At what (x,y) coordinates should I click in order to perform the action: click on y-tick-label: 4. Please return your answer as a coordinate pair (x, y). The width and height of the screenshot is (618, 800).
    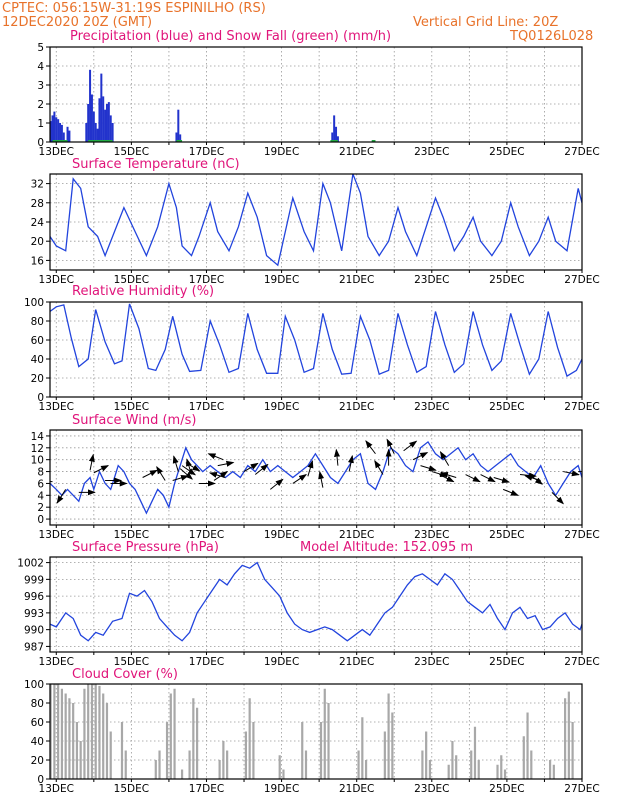
    Looking at the image, I should click on (40, 67).